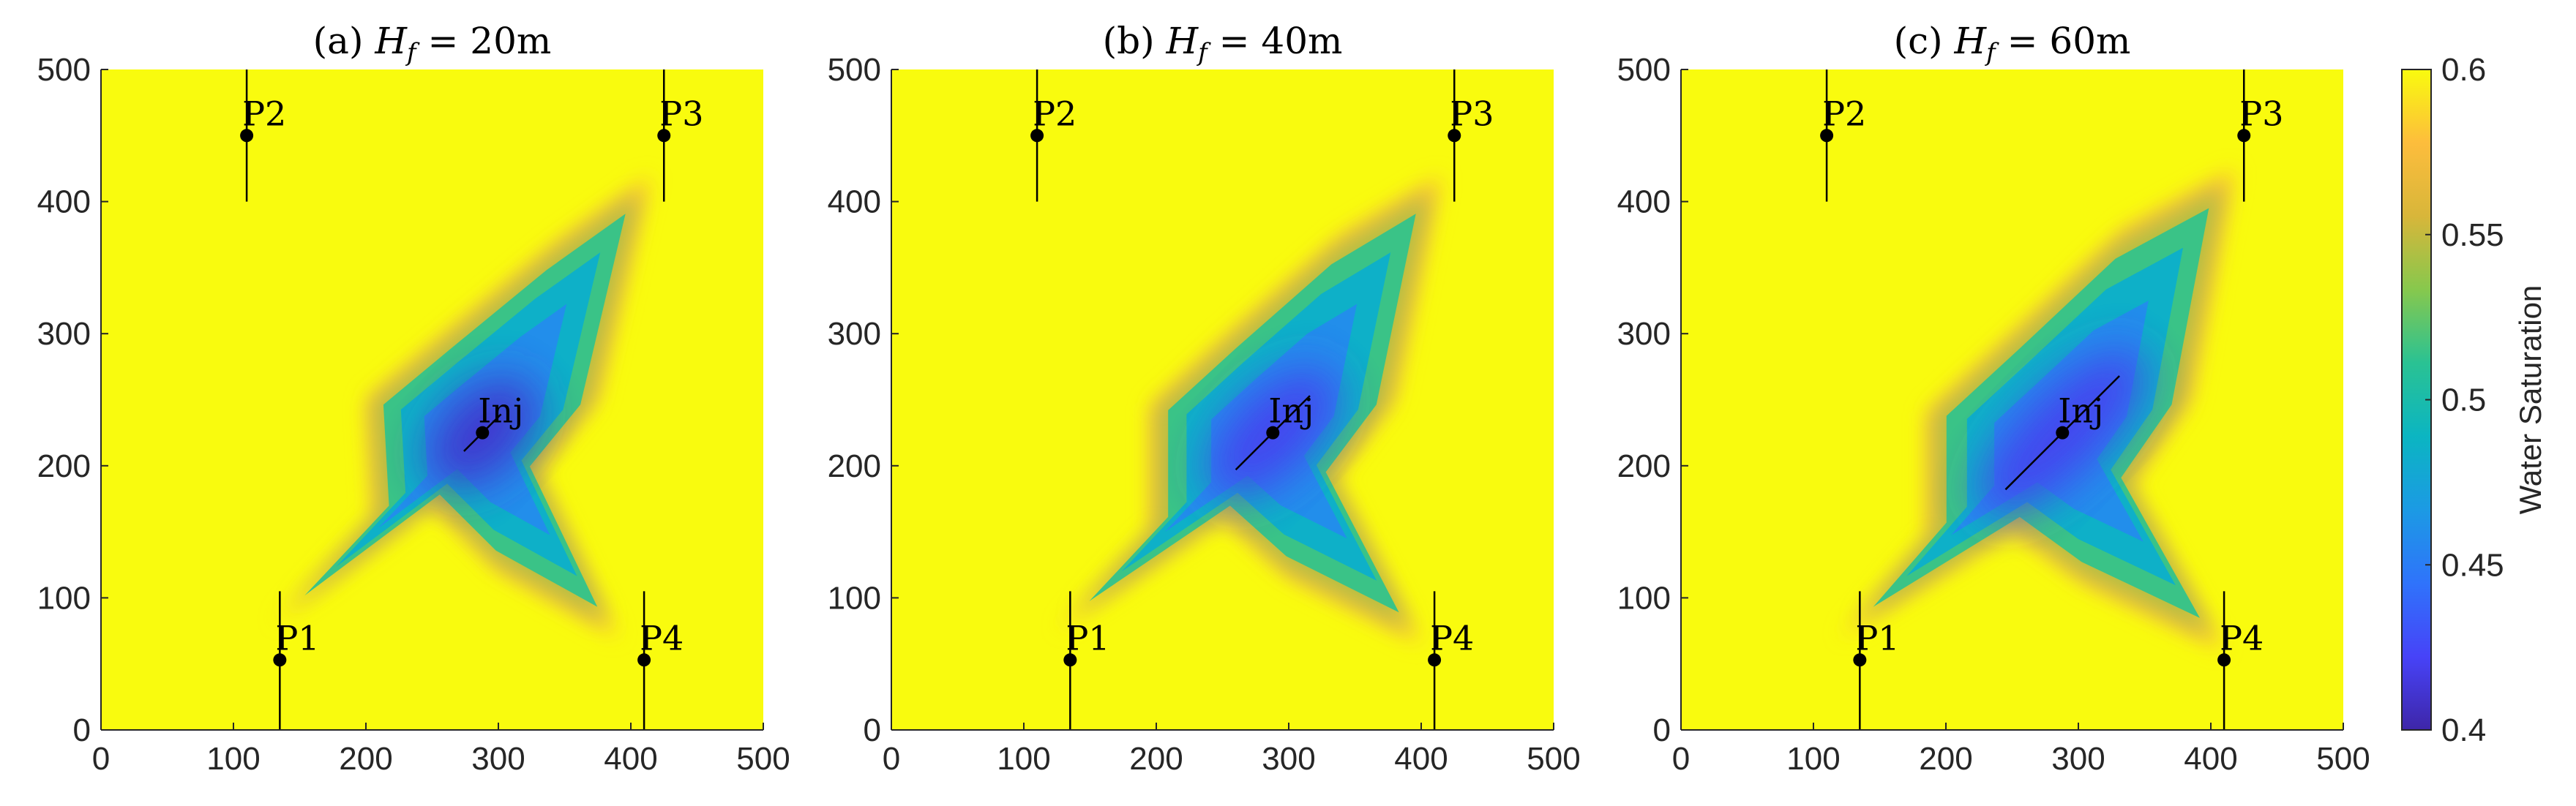 This screenshot has width=2576, height=806. What do you see at coordinates (2463, 70) in the screenshot?
I see `colorbar-tick-label: 0.6` at bounding box center [2463, 70].